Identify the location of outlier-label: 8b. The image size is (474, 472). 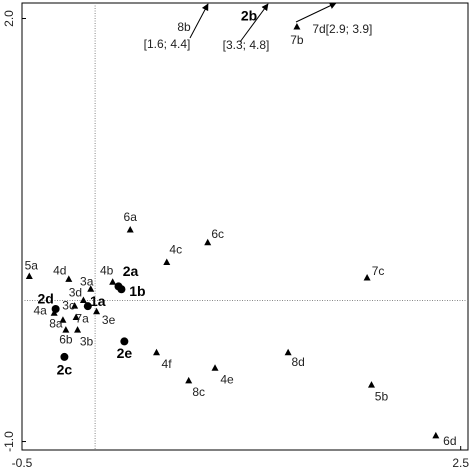
(184, 27).